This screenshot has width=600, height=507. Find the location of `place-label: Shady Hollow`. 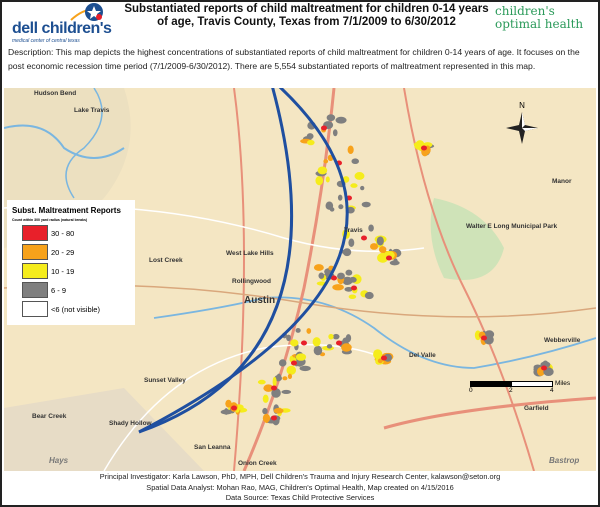

place-label: Shady Hollow is located at coordinates (131, 423).